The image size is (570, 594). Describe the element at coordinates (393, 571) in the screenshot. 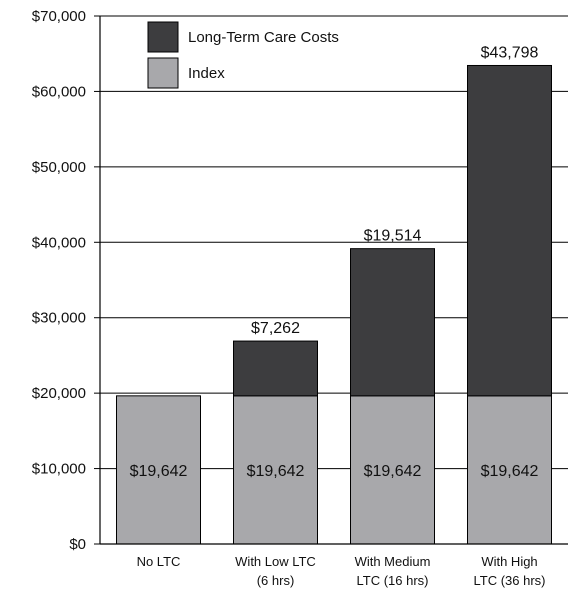

I see `category-label: With Medium LTC (16 hrs)` at that location.